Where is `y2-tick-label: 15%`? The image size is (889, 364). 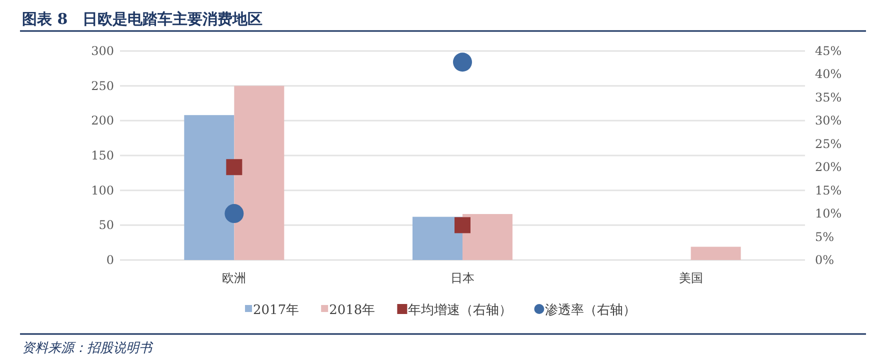 y2-tick-label: 15% is located at coordinates (828, 190).